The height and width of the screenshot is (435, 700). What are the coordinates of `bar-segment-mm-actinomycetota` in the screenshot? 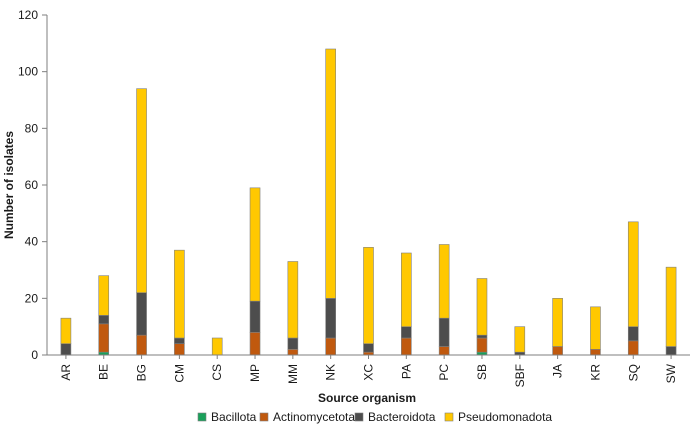 It's located at (293, 352).